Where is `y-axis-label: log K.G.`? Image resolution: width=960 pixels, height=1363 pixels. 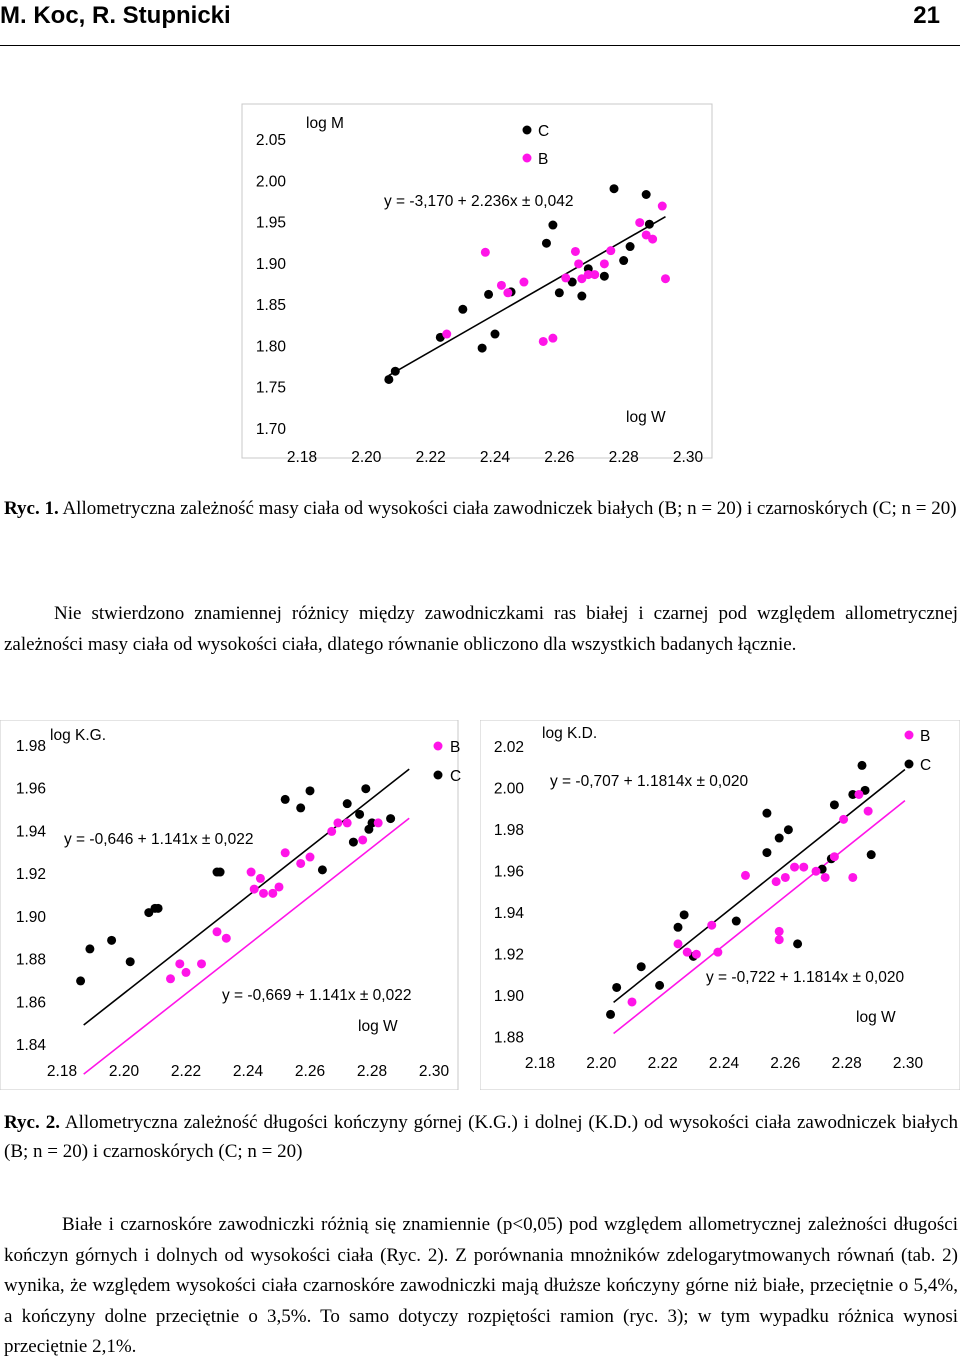
y-axis-label: log K.G. is located at coordinates (78, 735).